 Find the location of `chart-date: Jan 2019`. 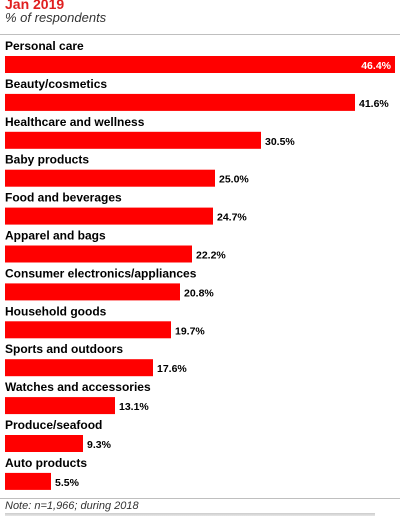

chart-date: Jan 2019 is located at coordinates (35, 6).